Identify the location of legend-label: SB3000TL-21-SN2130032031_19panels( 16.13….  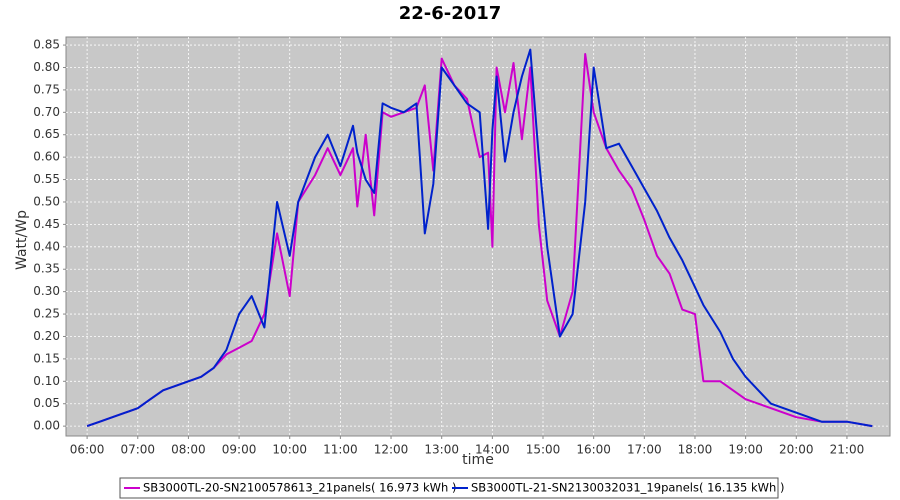
(627, 488).